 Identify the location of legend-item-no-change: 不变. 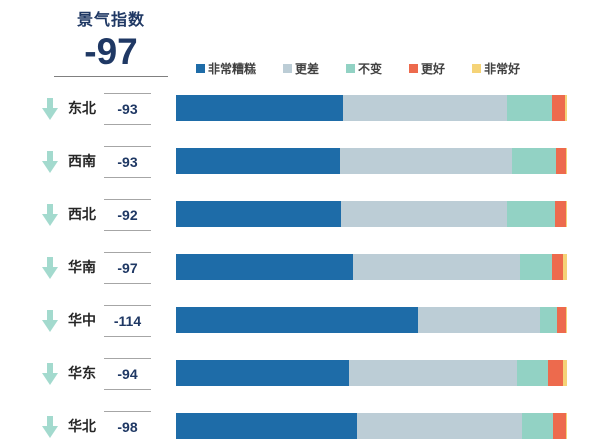
(364, 68).